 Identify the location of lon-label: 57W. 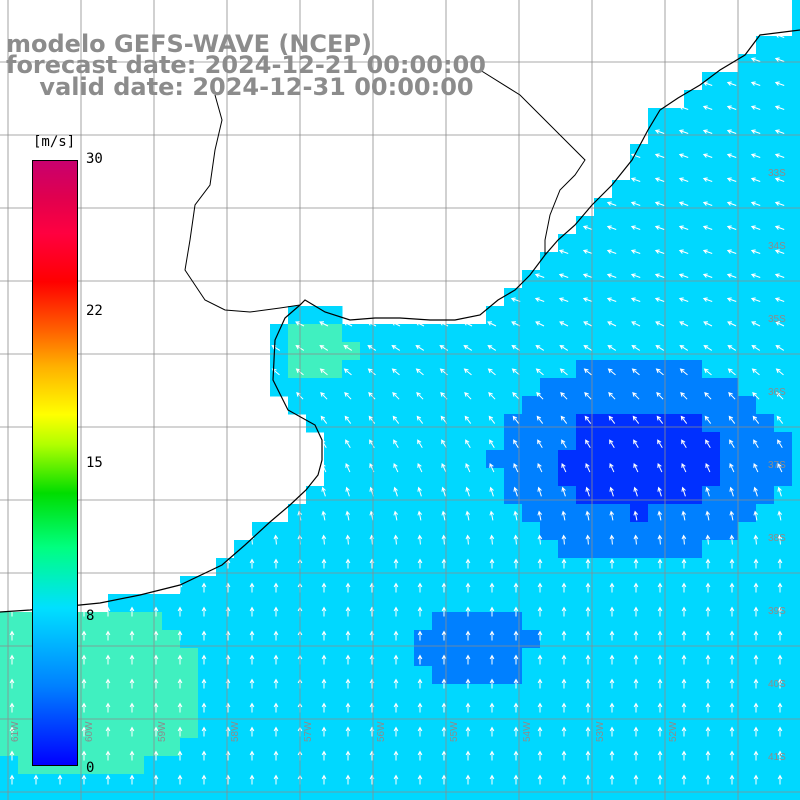
(308, 731).